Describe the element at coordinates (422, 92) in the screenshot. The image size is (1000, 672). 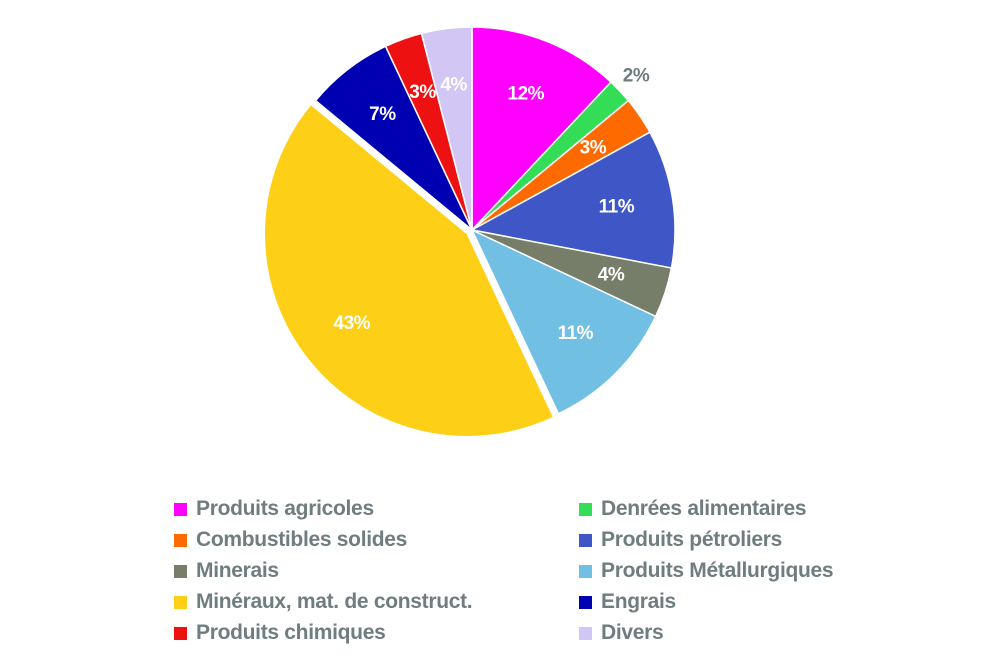
I see `slice-label-8: 3%` at that location.